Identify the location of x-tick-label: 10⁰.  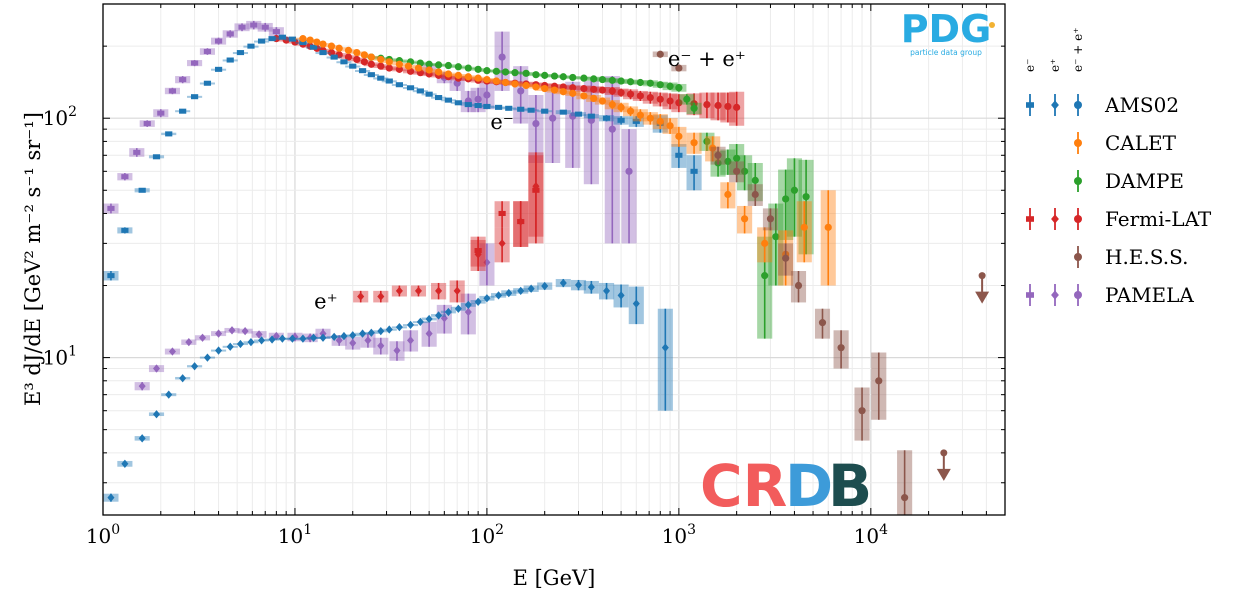
(103, 535).